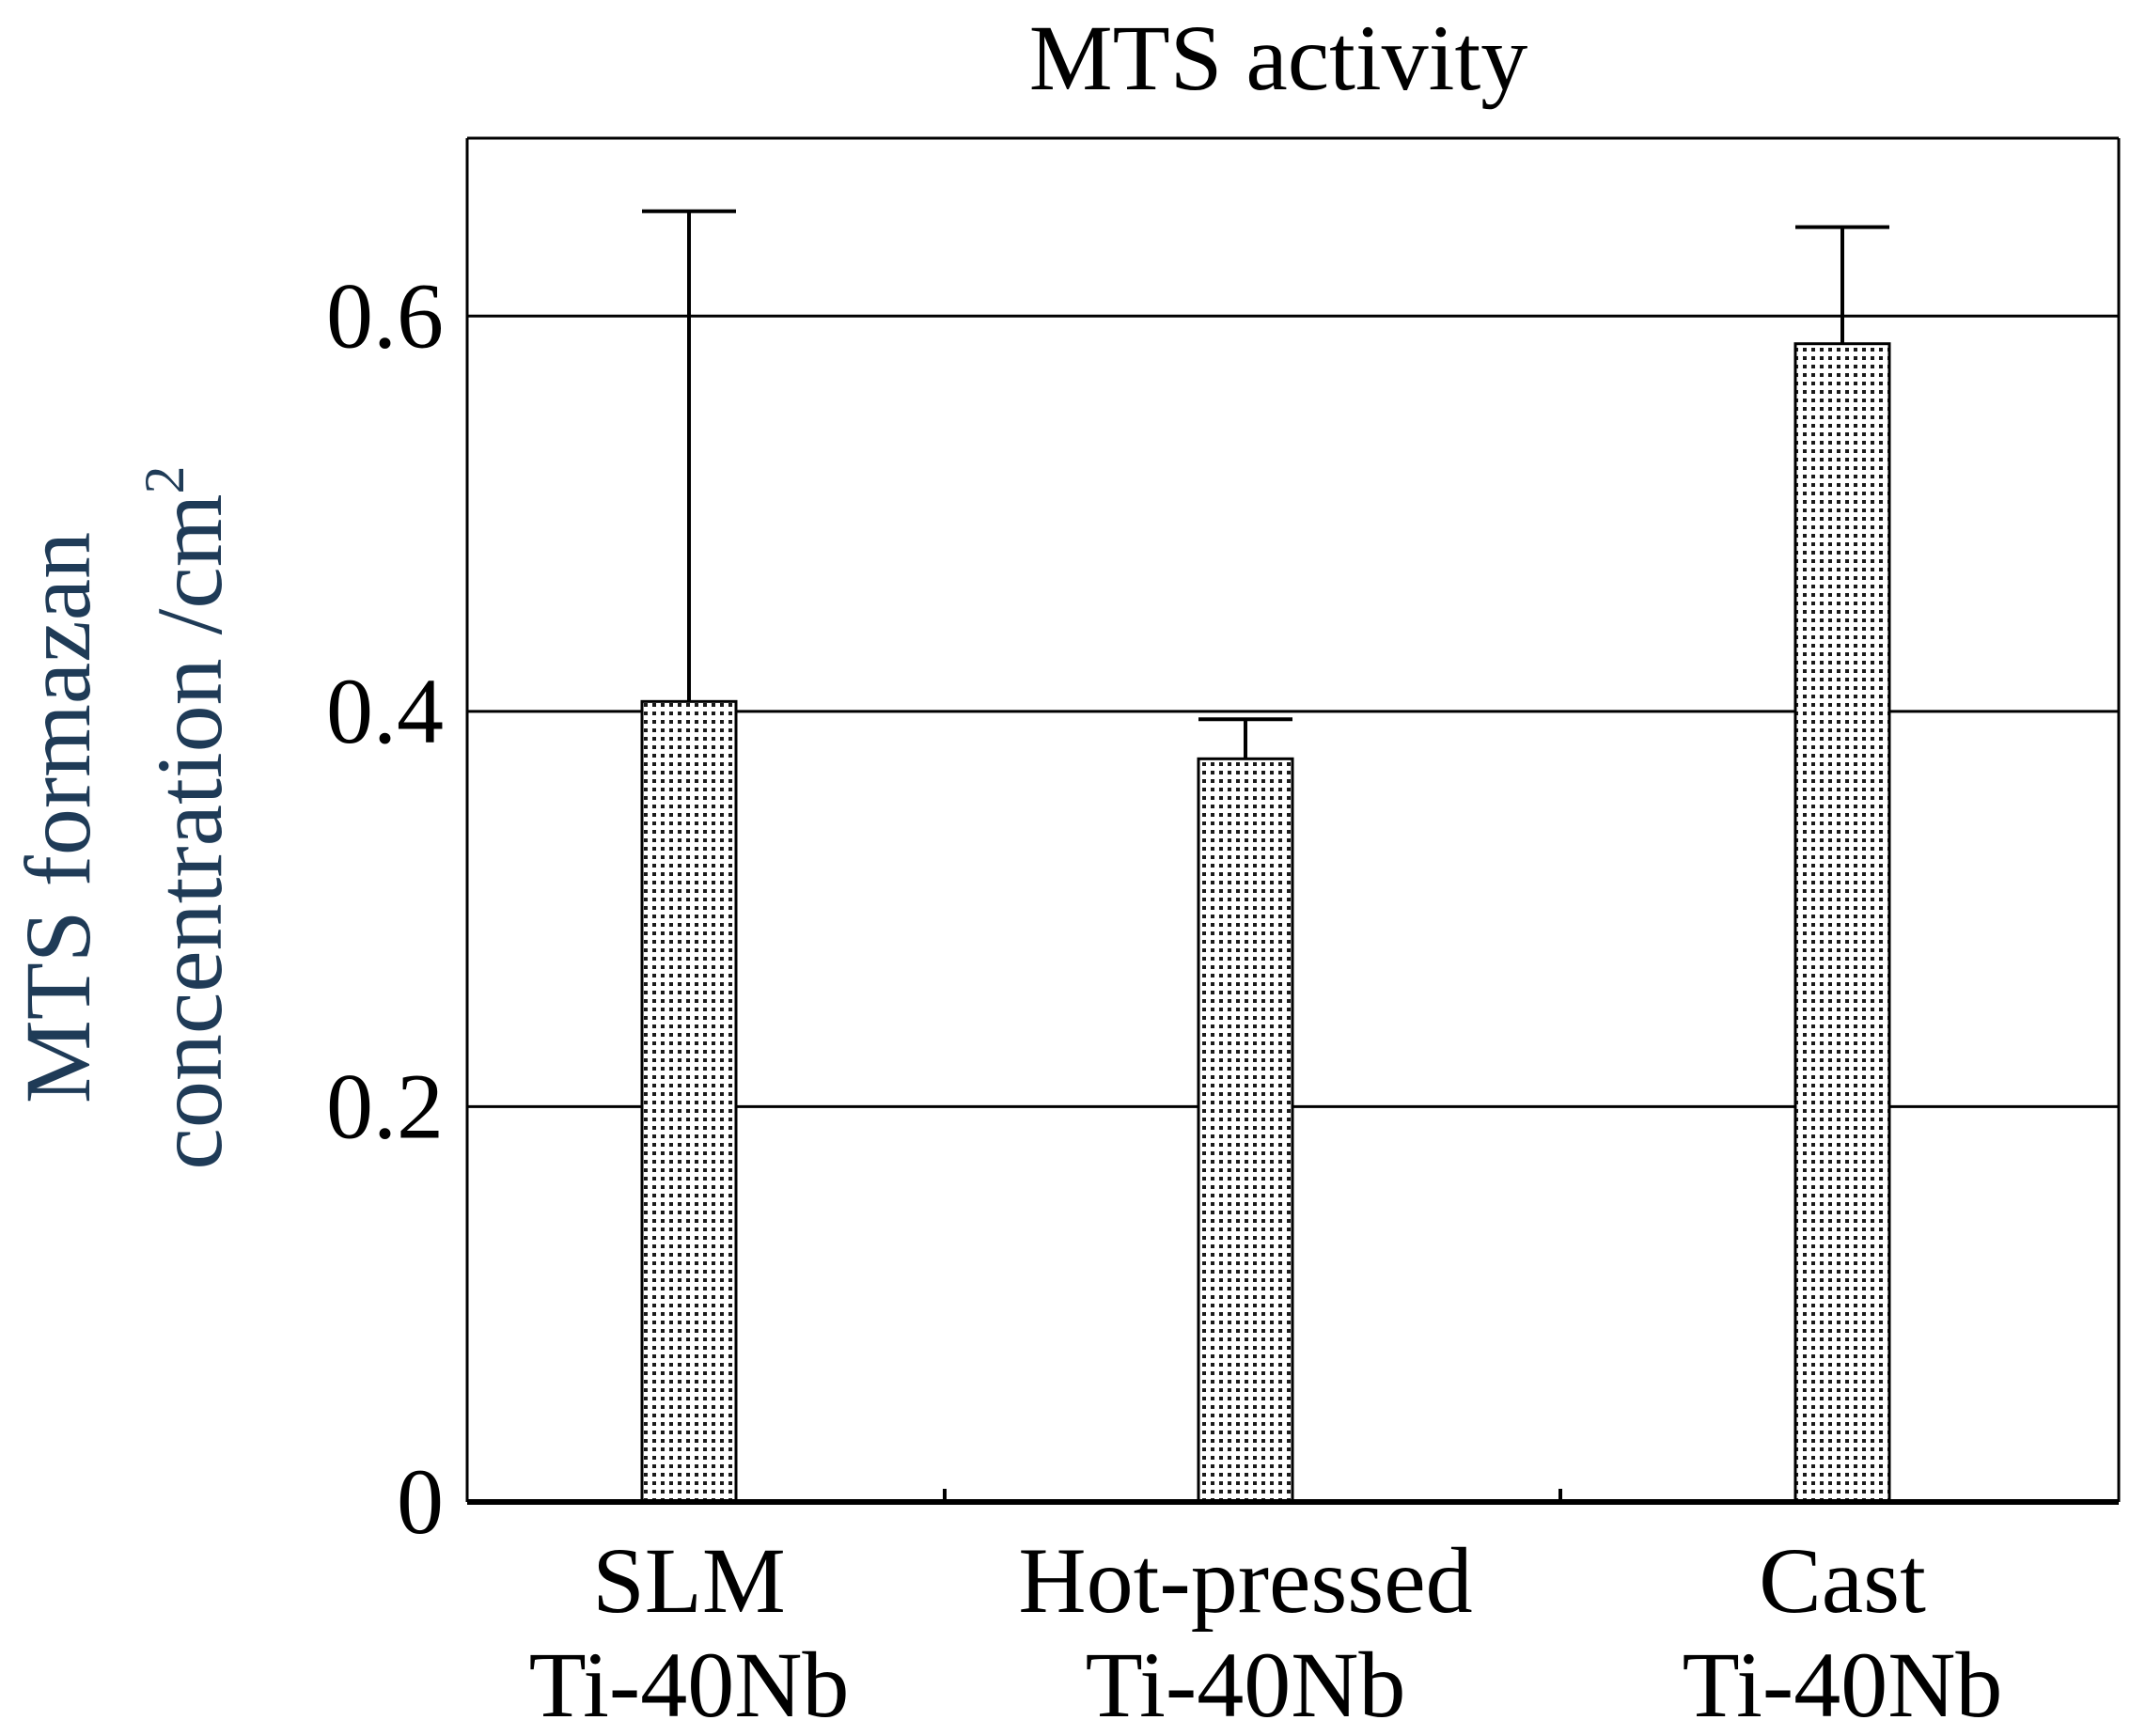 This screenshot has width=2130, height=1736. What do you see at coordinates (421, 1501) in the screenshot?
I see `y-tick-label-0: 0` at bounding box center [421, 1501].